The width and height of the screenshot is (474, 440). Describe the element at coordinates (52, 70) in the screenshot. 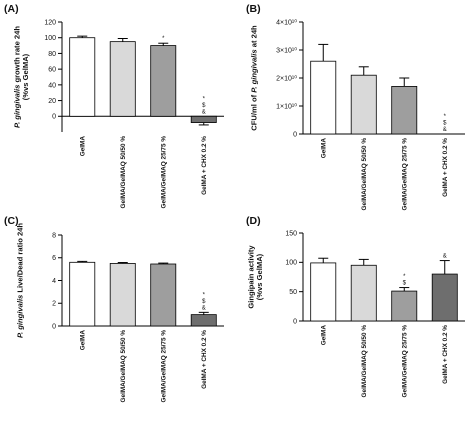

I see `y-tick-label: 60` at that location.